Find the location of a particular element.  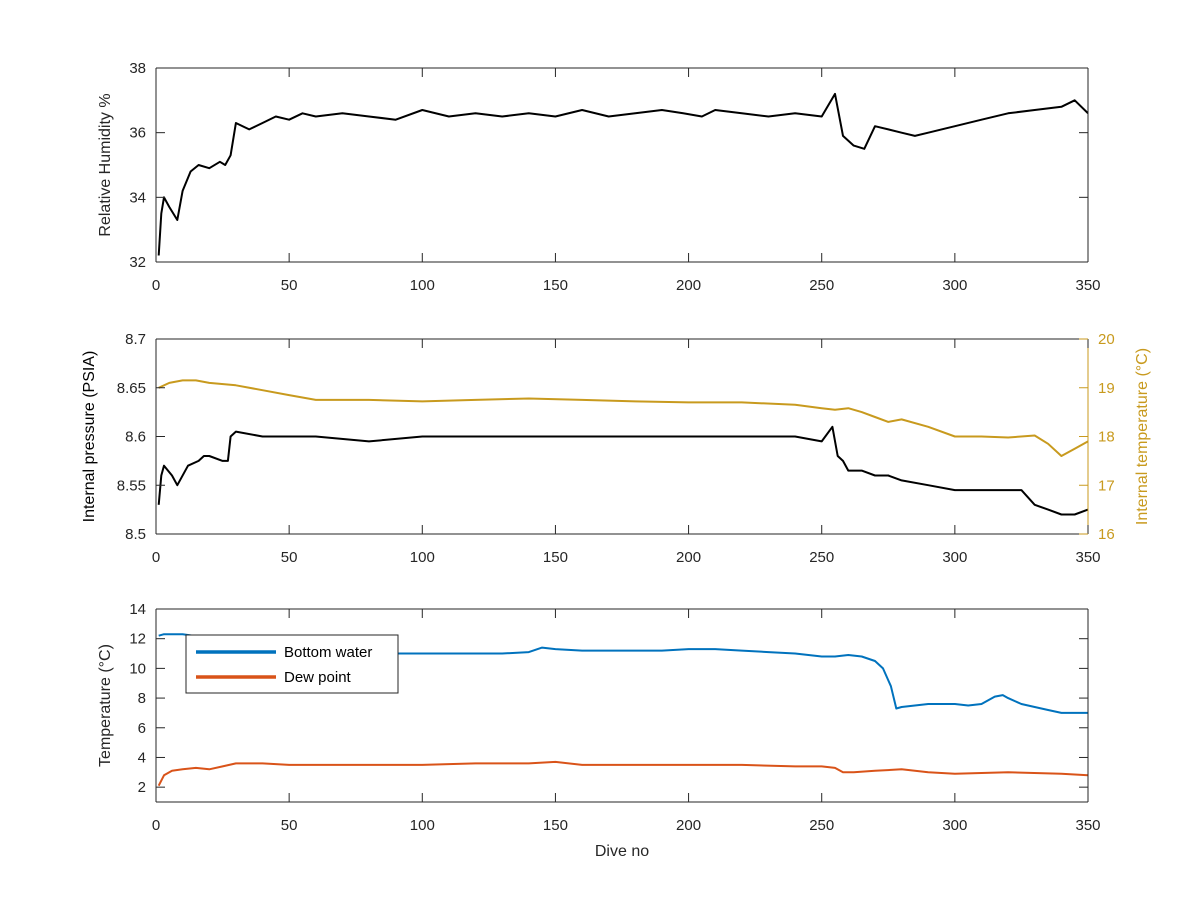

y2-axis-label: Internal temperature (°C) is located at coordinates (1142, 436).